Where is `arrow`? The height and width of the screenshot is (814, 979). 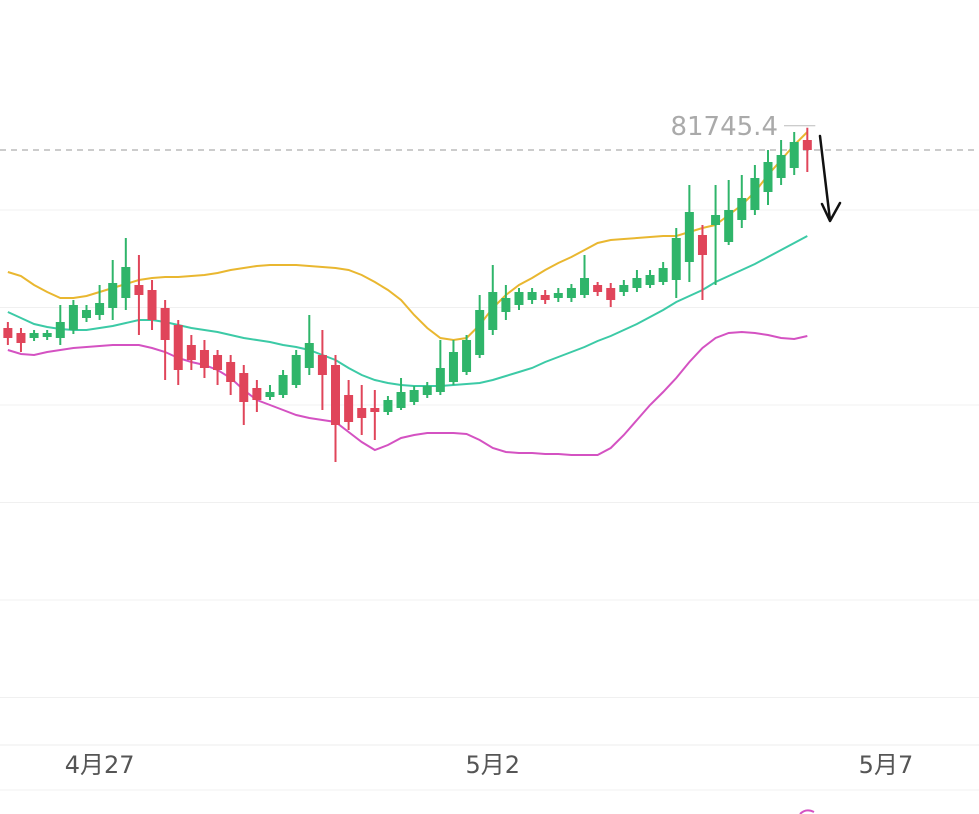 arrow is located at coordinates (830, 178).